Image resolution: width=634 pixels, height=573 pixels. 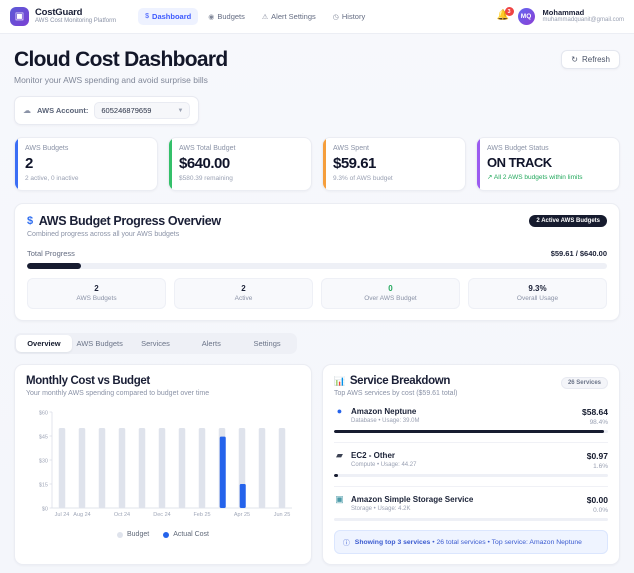 I want to click on stat-note: $580.39 remaining, so click(x=206, y=178).